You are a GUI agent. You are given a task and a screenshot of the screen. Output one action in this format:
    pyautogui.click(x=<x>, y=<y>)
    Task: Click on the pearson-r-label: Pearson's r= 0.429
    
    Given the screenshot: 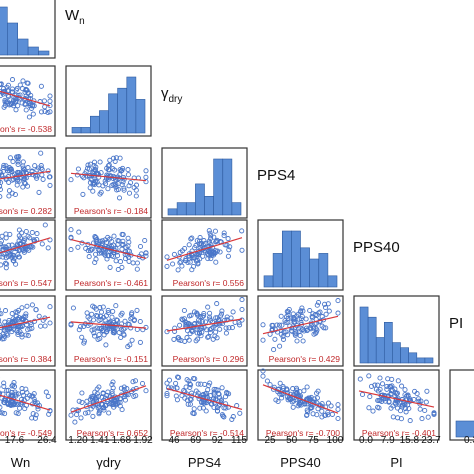 What is the action you would take?
    pyautogui.click(x=305, y=359)
    